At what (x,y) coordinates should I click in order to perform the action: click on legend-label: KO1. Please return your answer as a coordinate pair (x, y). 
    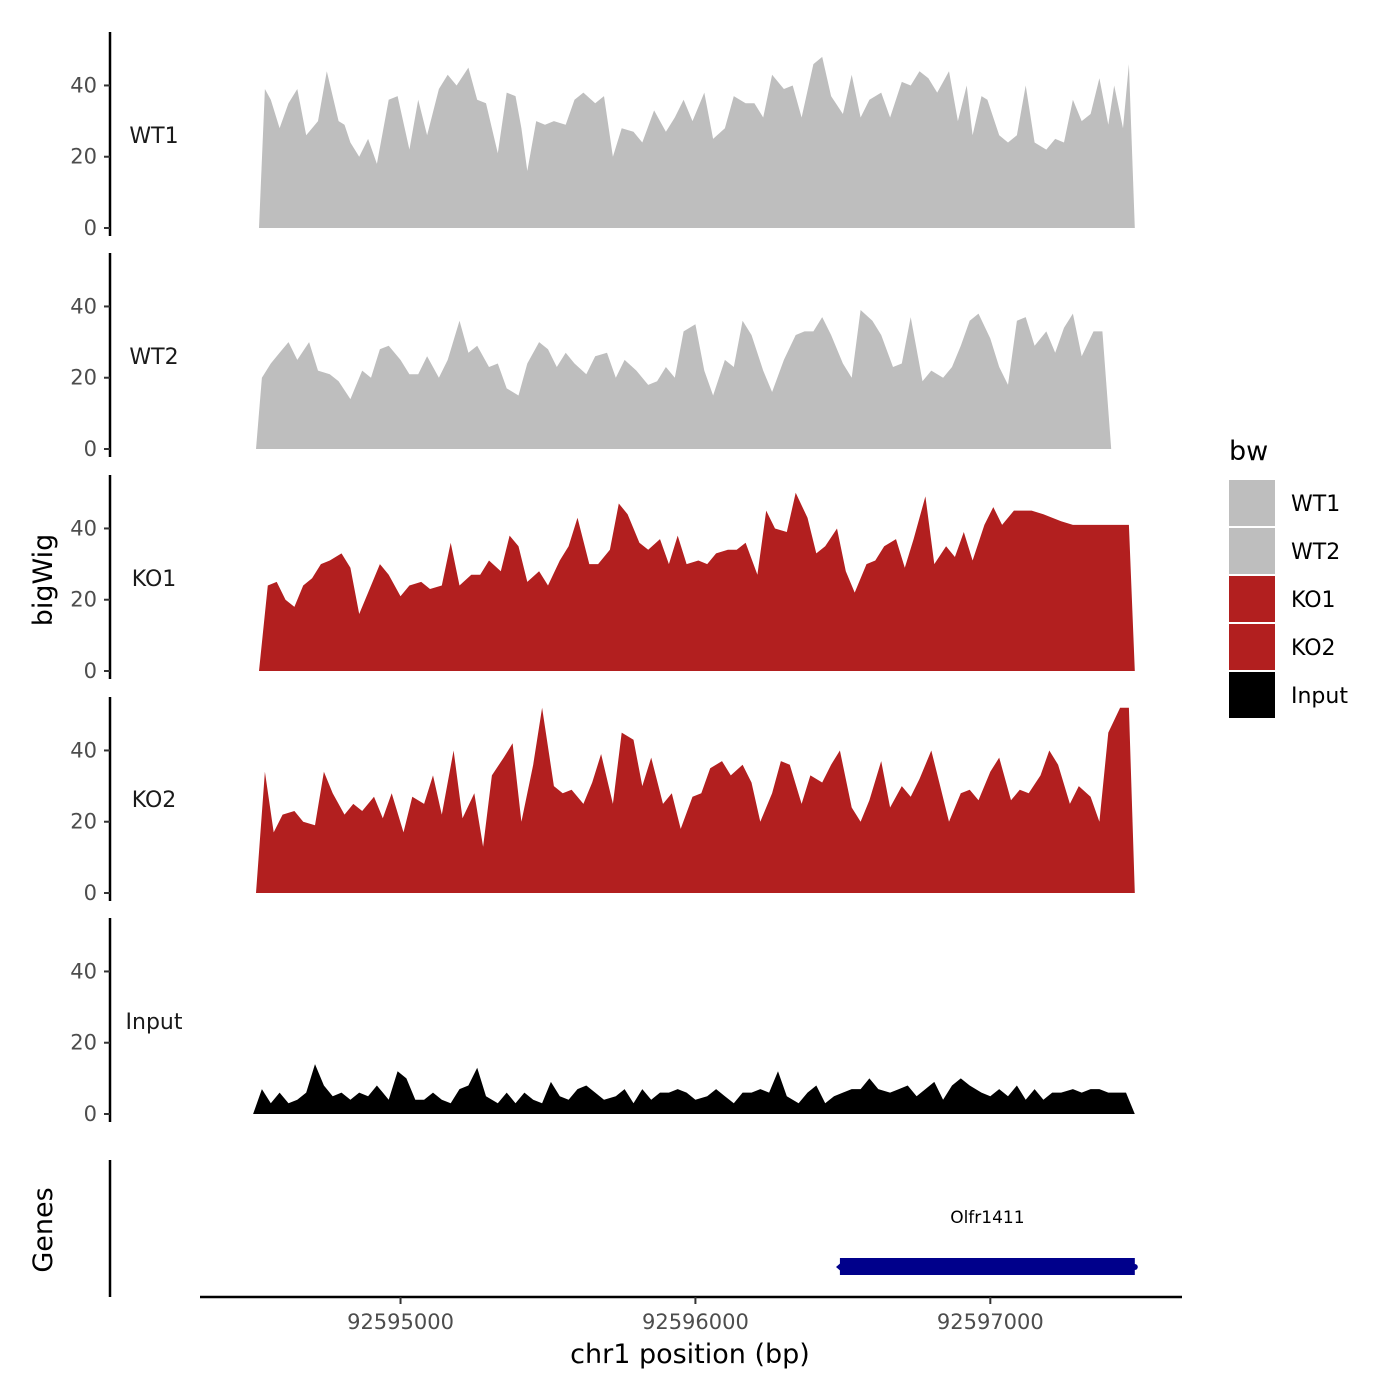
    Looking at the image, I should click on (1313, 600).